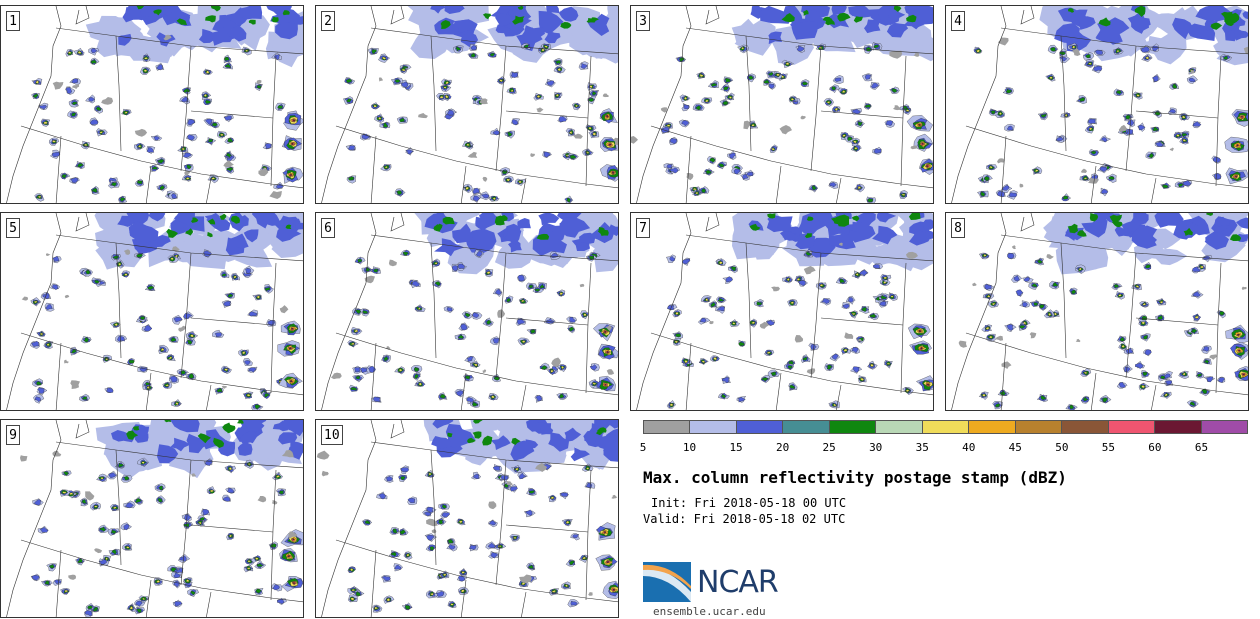 This screenshot has height=619, width=1260. Describe the element at coordinates (643, 228) in the screenshot. I see `panel-number: 7` at that location.